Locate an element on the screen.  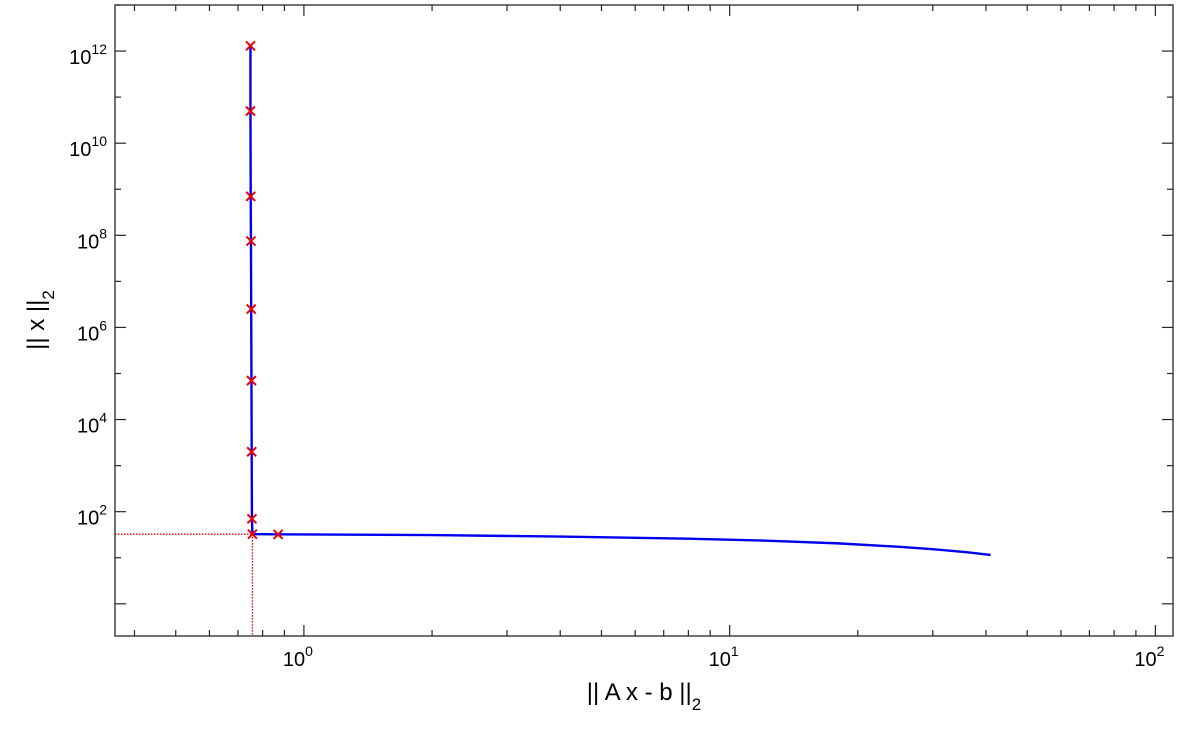
x-tick-label-exponent: 0 is located at coordinates (309, 651).